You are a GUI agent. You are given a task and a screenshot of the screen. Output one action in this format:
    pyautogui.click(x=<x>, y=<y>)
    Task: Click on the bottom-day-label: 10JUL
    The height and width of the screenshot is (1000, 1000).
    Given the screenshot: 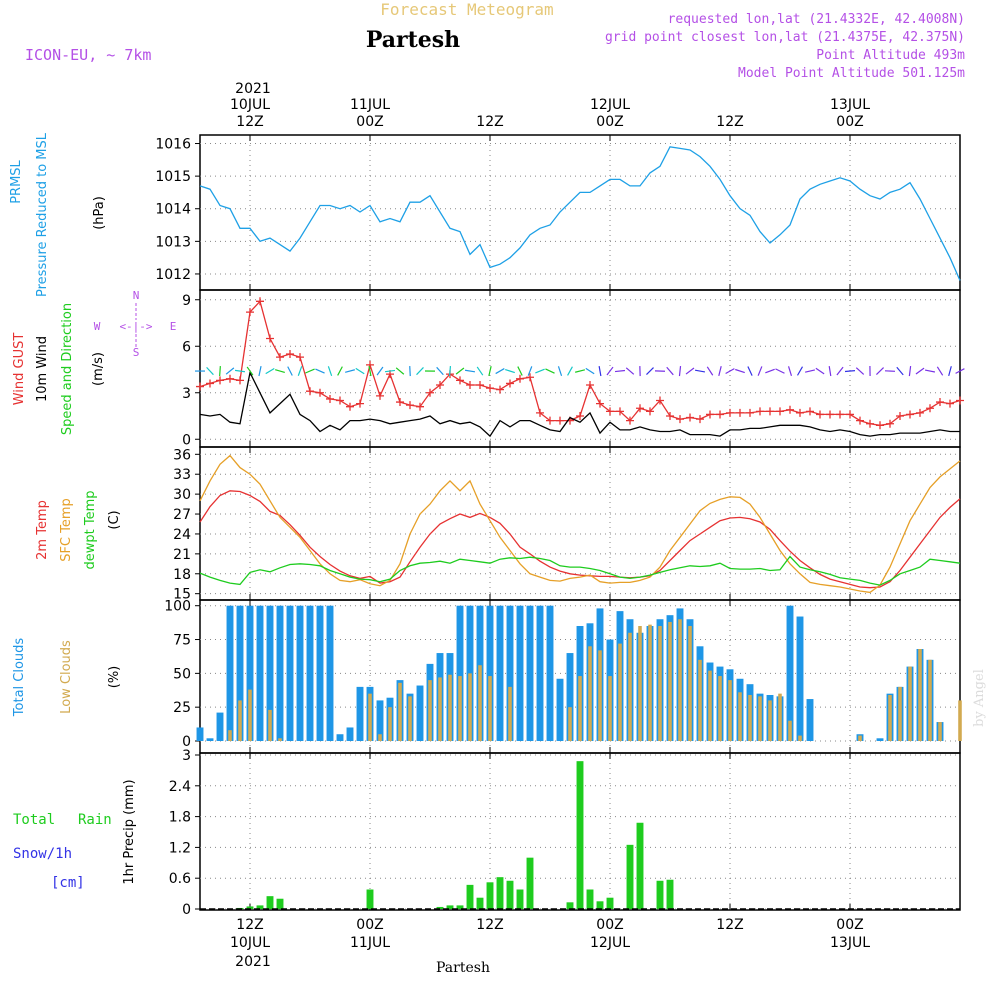 What is the action you would take?
    pyautogui.click(x=250, y=943)
    